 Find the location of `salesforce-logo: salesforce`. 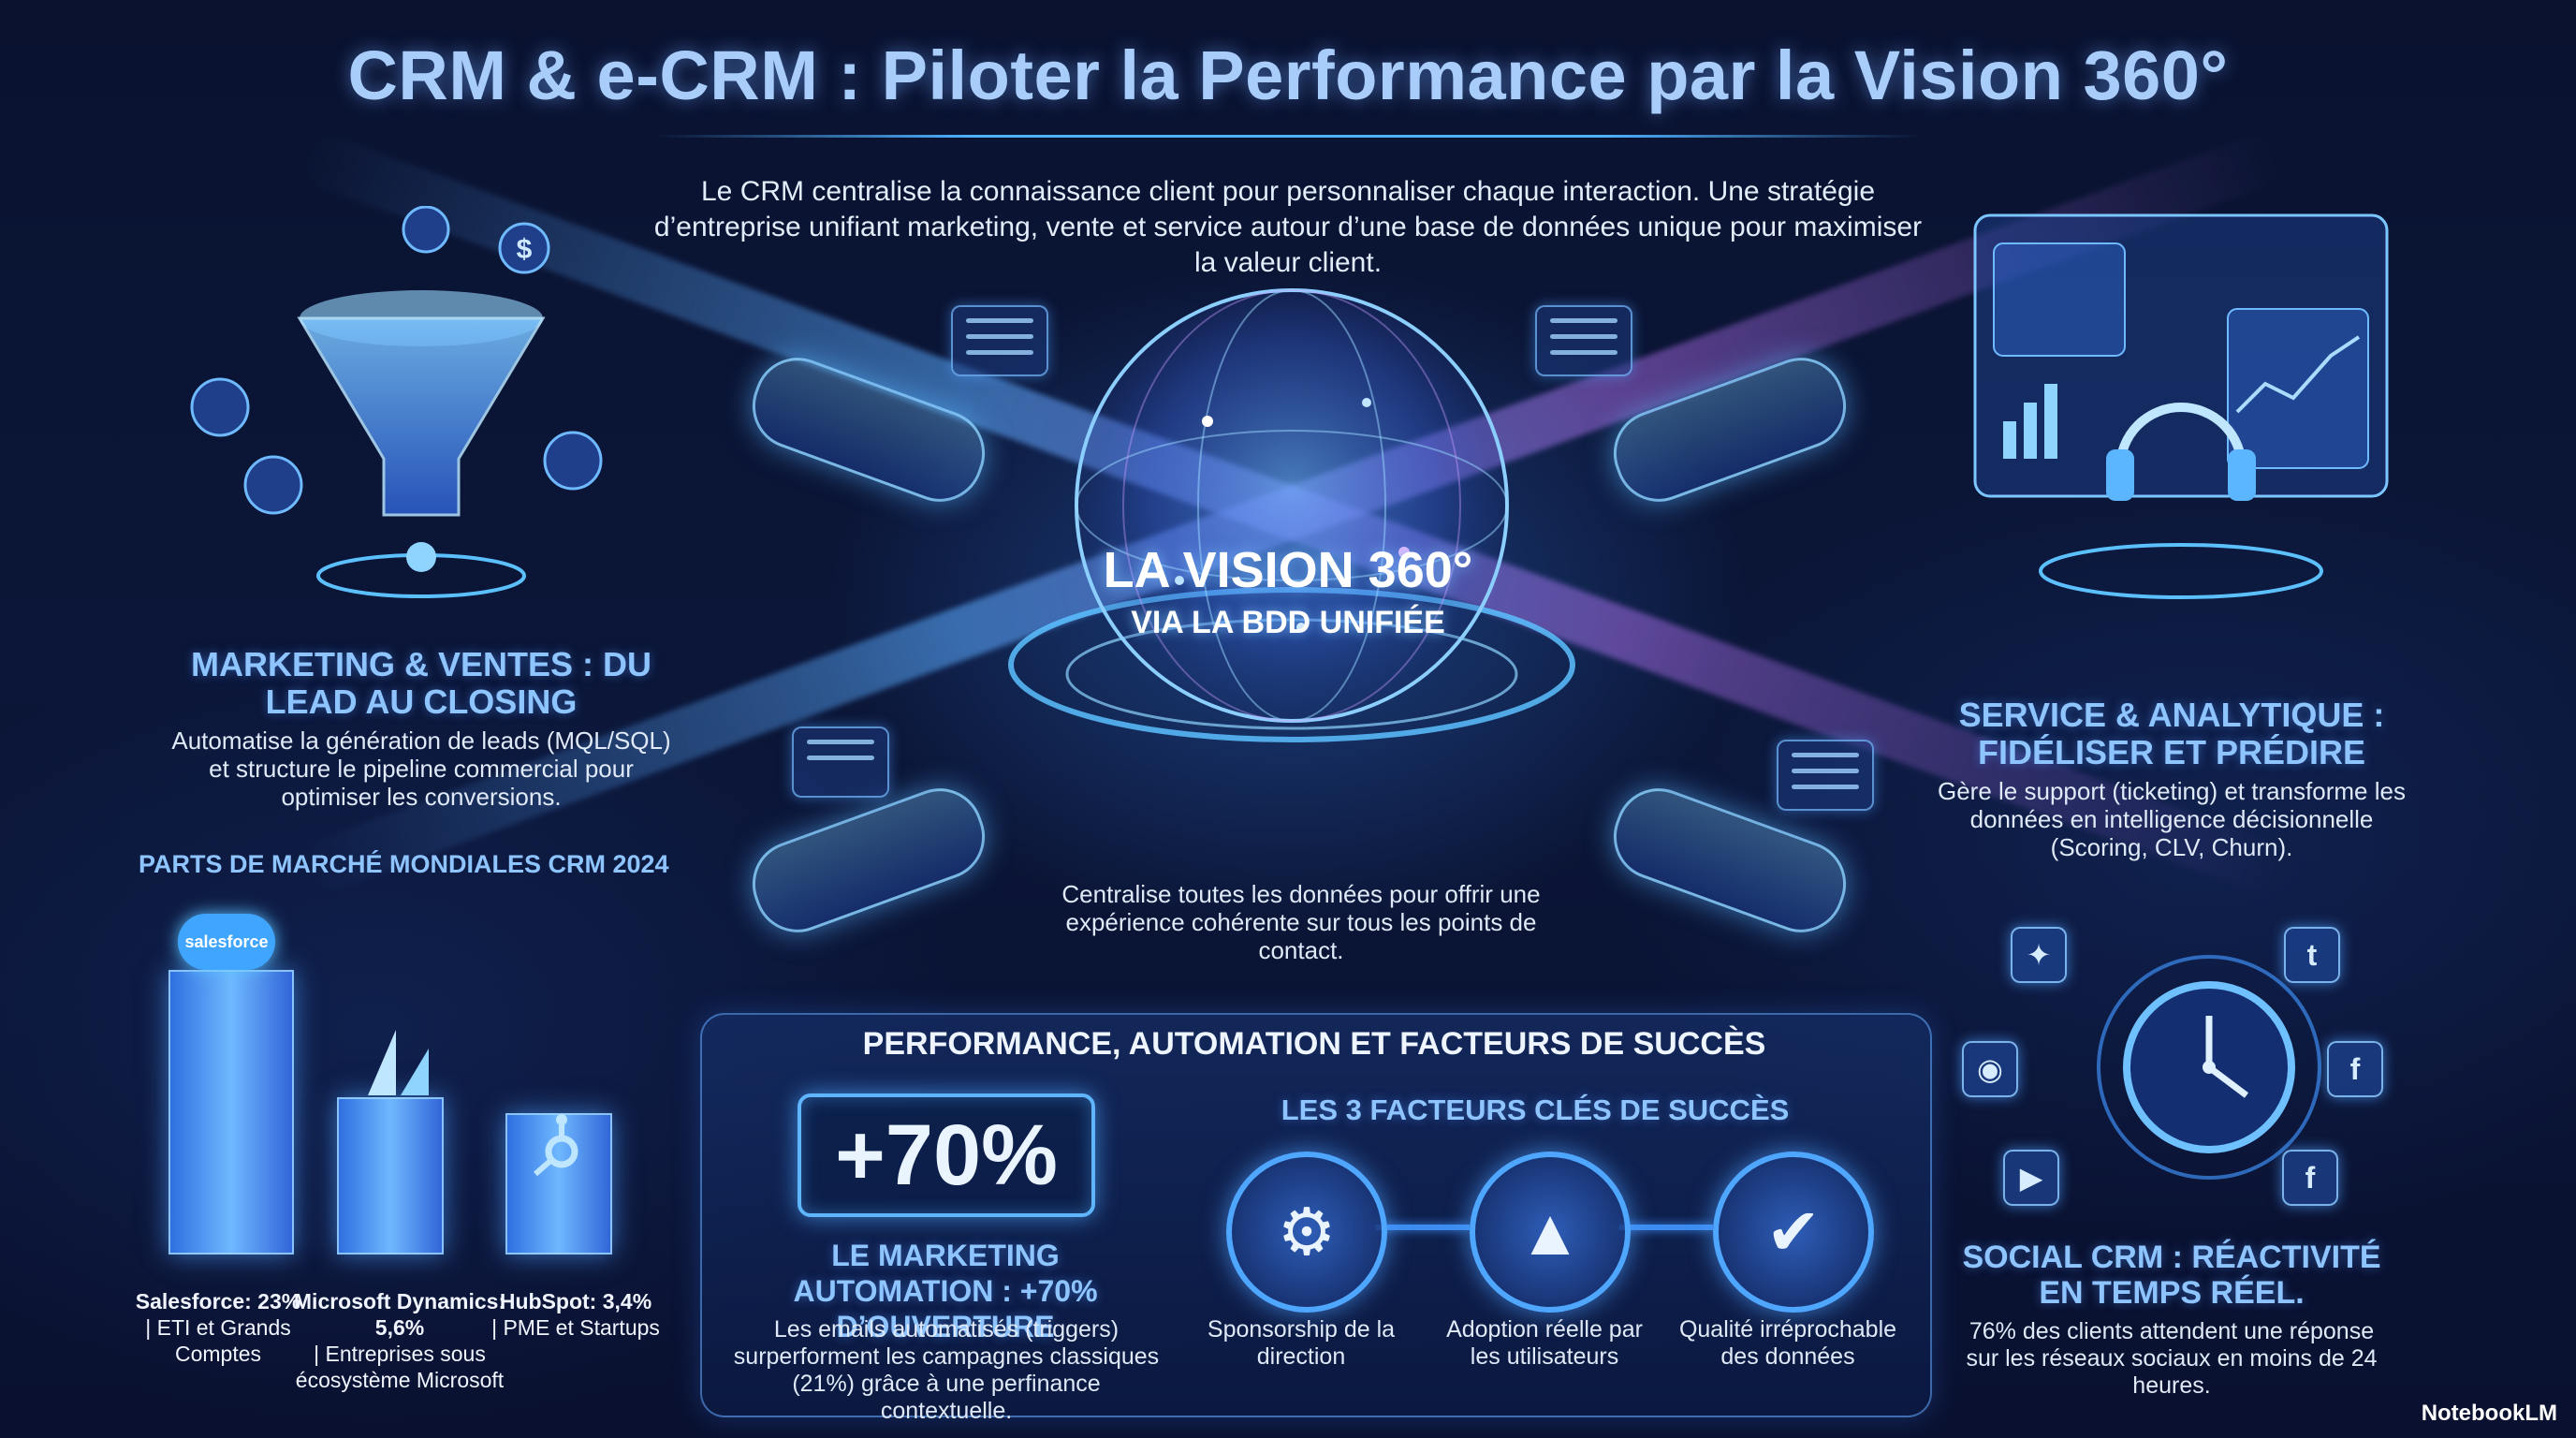

salesforce-logo: salesforce is located at coordinates (226, 942).